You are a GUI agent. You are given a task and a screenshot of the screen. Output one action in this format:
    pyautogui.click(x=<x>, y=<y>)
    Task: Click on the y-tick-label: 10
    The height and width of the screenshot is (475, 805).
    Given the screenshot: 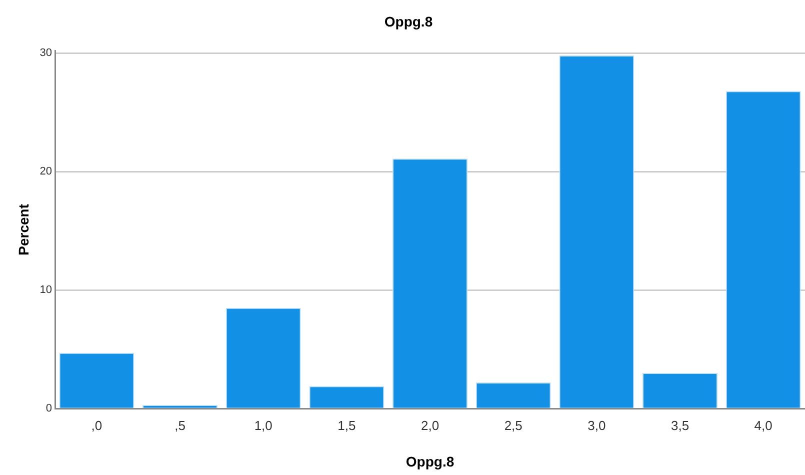 What is the action you would take?
    pyautogui.click(x=46, y=290)
    